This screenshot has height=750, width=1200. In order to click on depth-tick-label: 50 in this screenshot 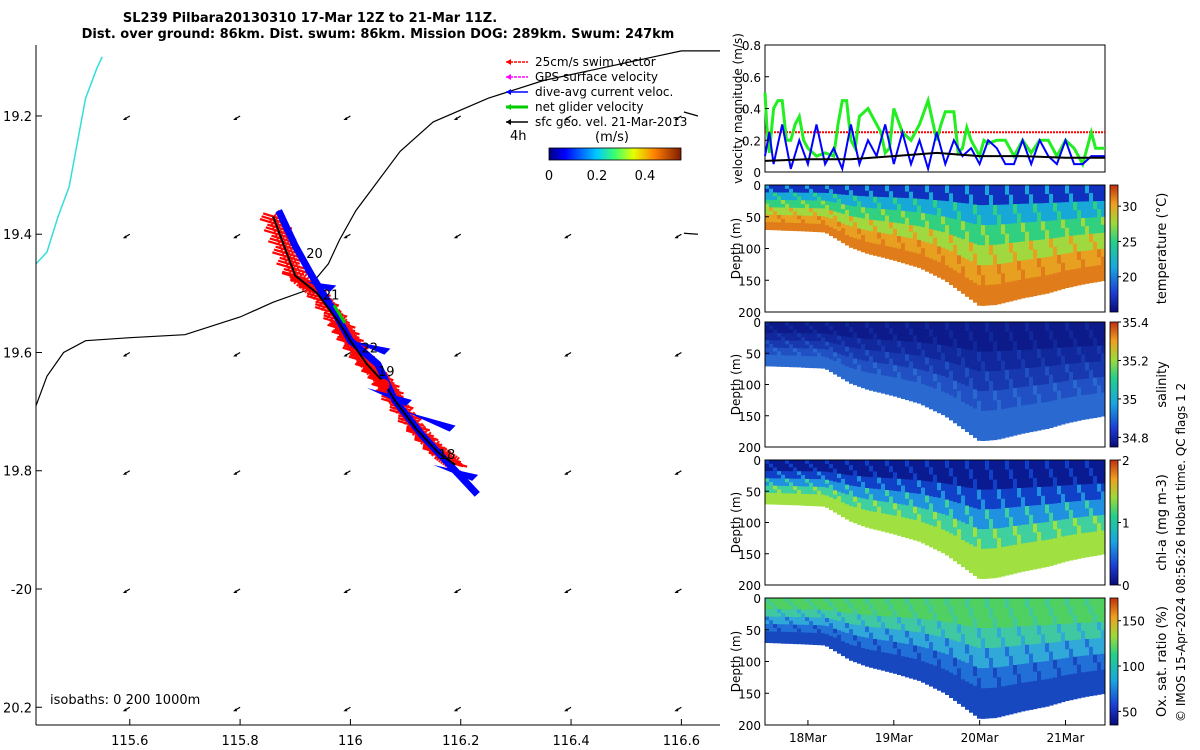, I will do `click(753, 354)`.